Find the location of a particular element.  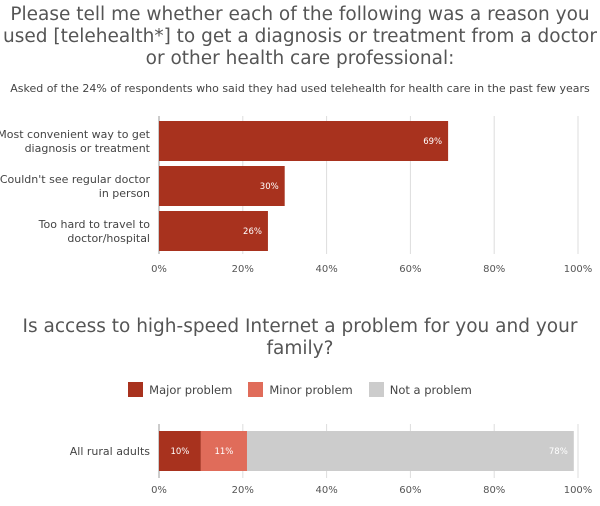

category-label: All rural adults is located at coordinates (110, 451).